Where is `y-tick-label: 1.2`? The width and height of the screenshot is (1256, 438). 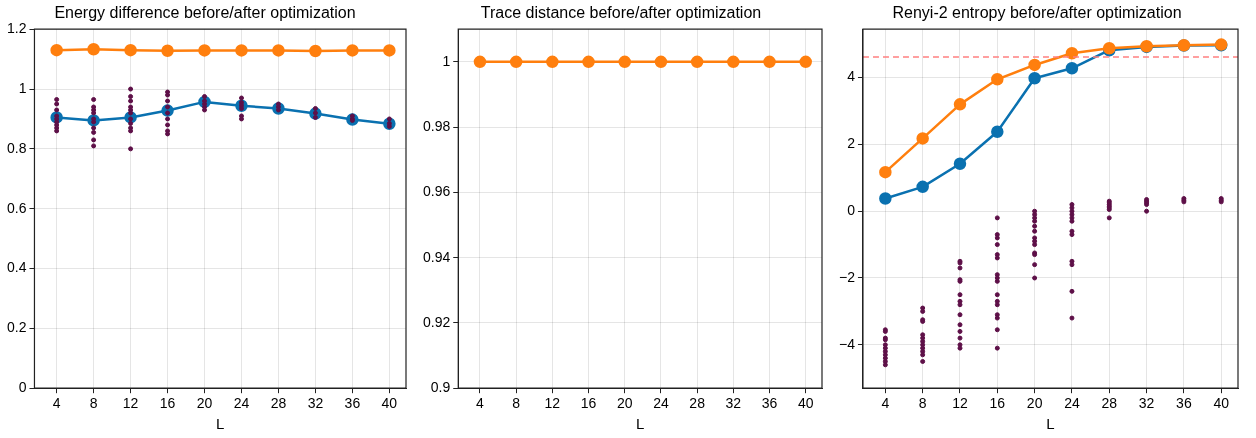
y-tick-label: 1.2 is located at coordinates (16, 28).